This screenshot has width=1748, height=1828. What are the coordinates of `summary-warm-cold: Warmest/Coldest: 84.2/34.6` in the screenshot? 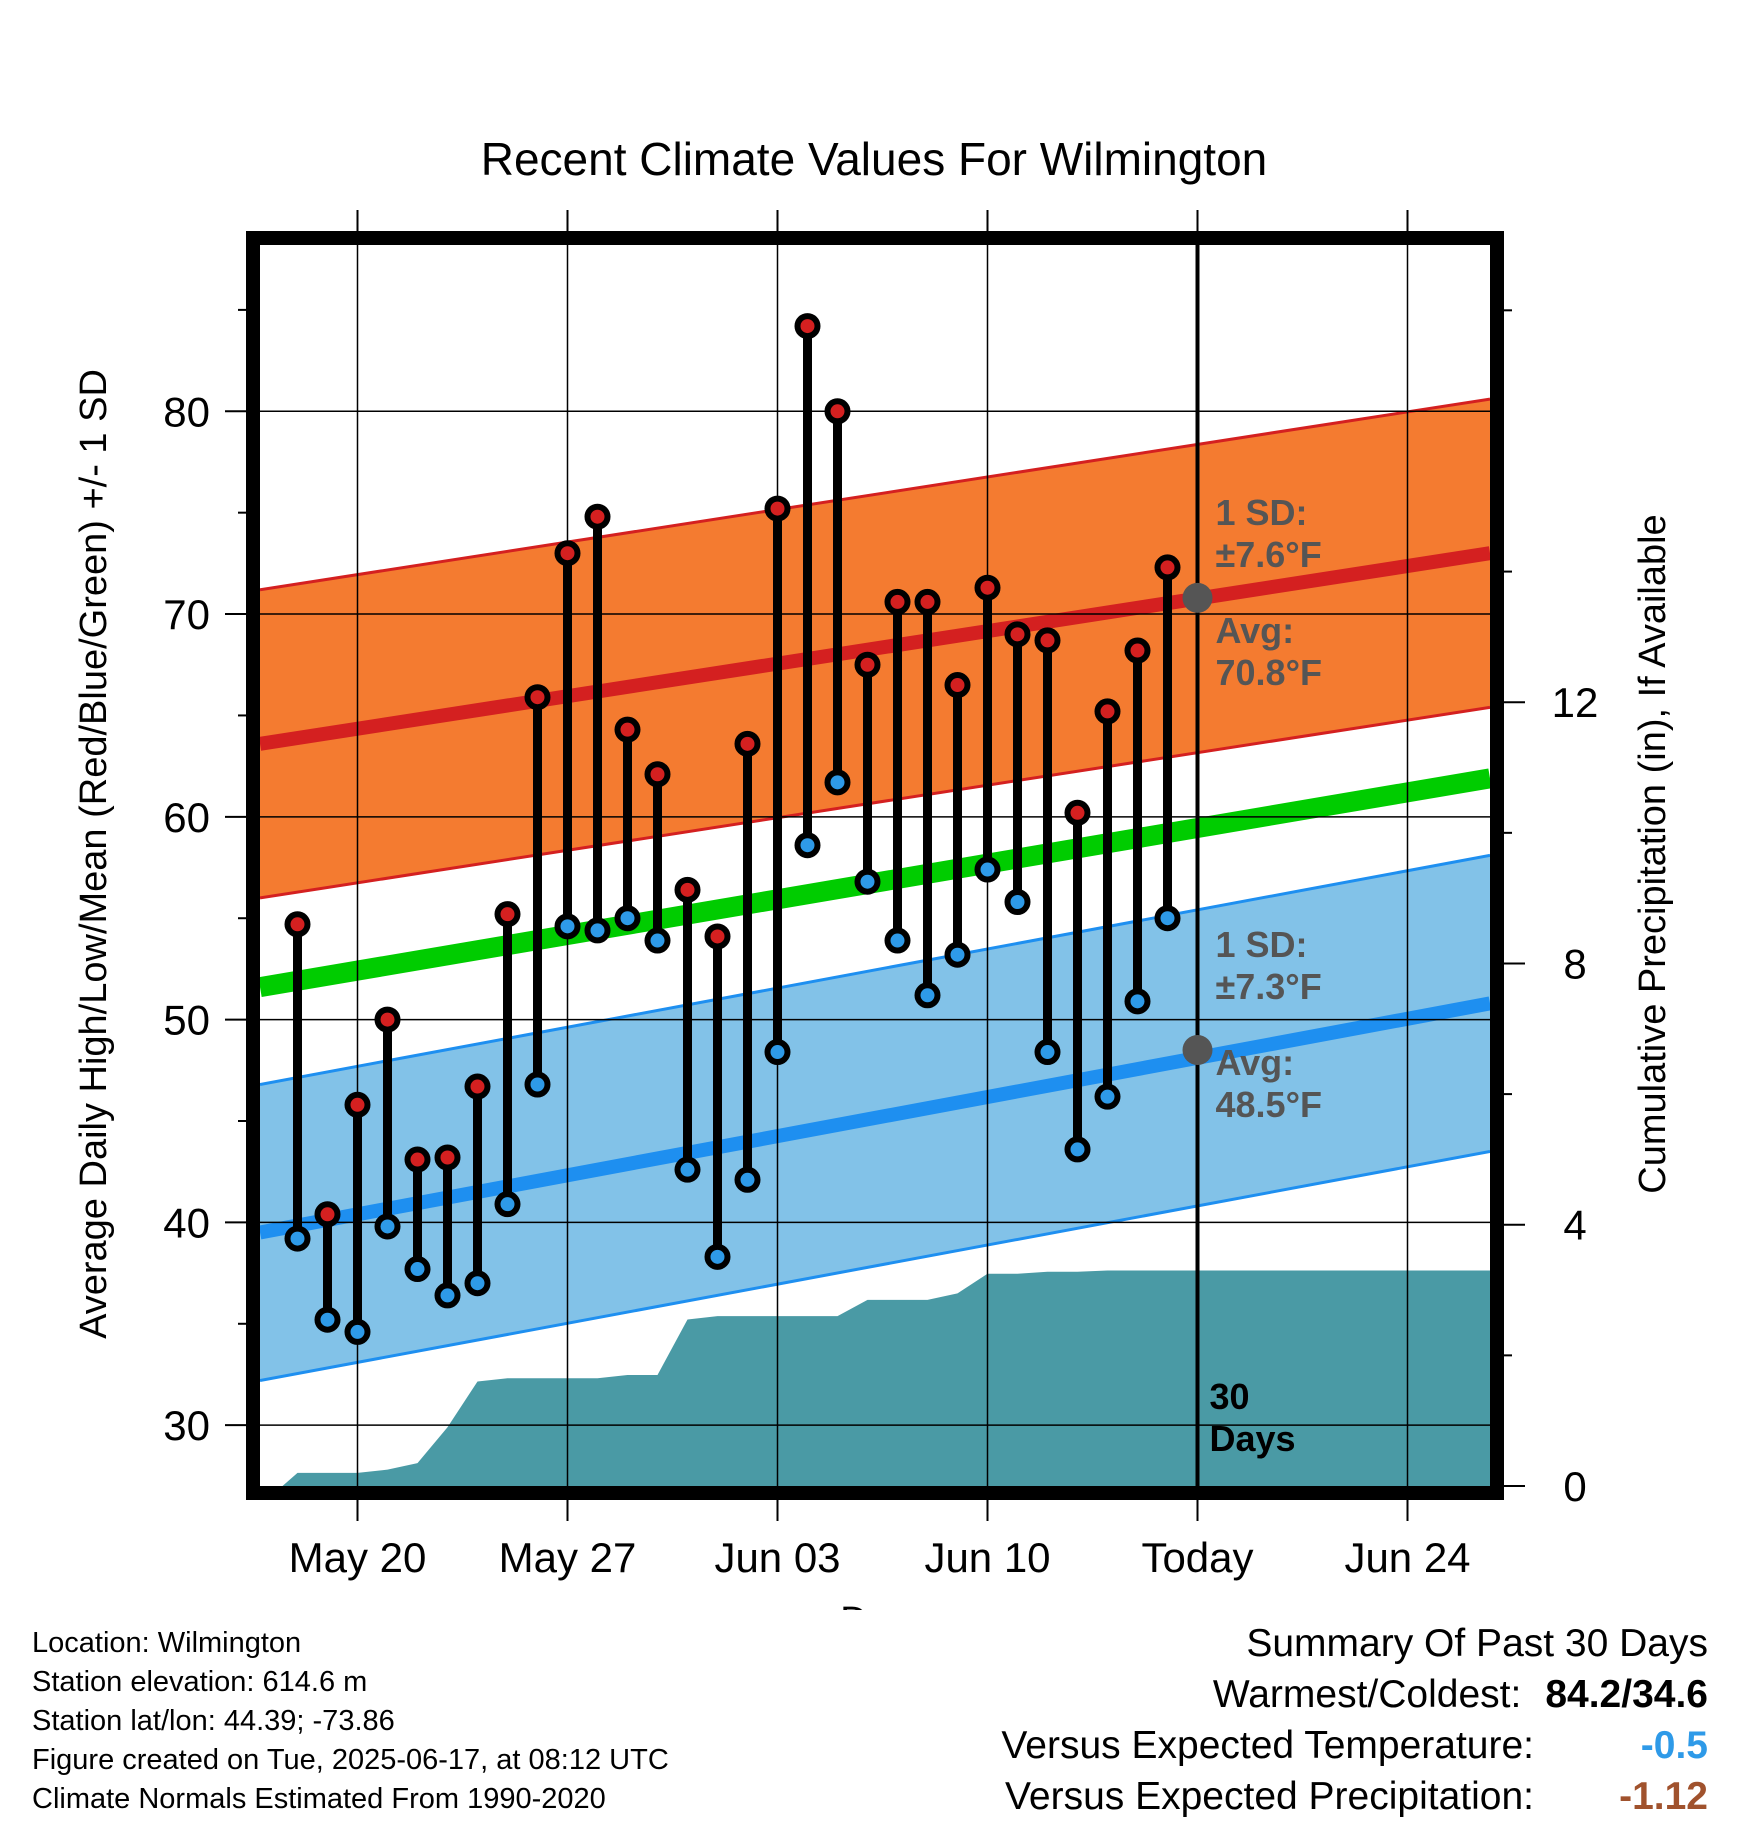 It's located at (1354, 1694).